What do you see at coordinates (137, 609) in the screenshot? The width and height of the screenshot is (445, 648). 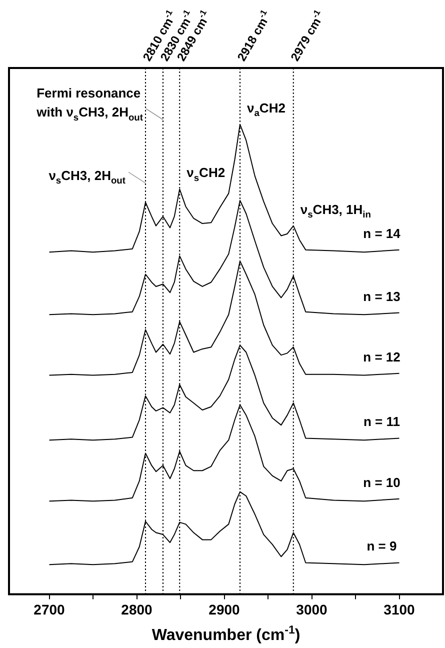 I see `x-tick-label: 2800` at bounding box center [137, 609].